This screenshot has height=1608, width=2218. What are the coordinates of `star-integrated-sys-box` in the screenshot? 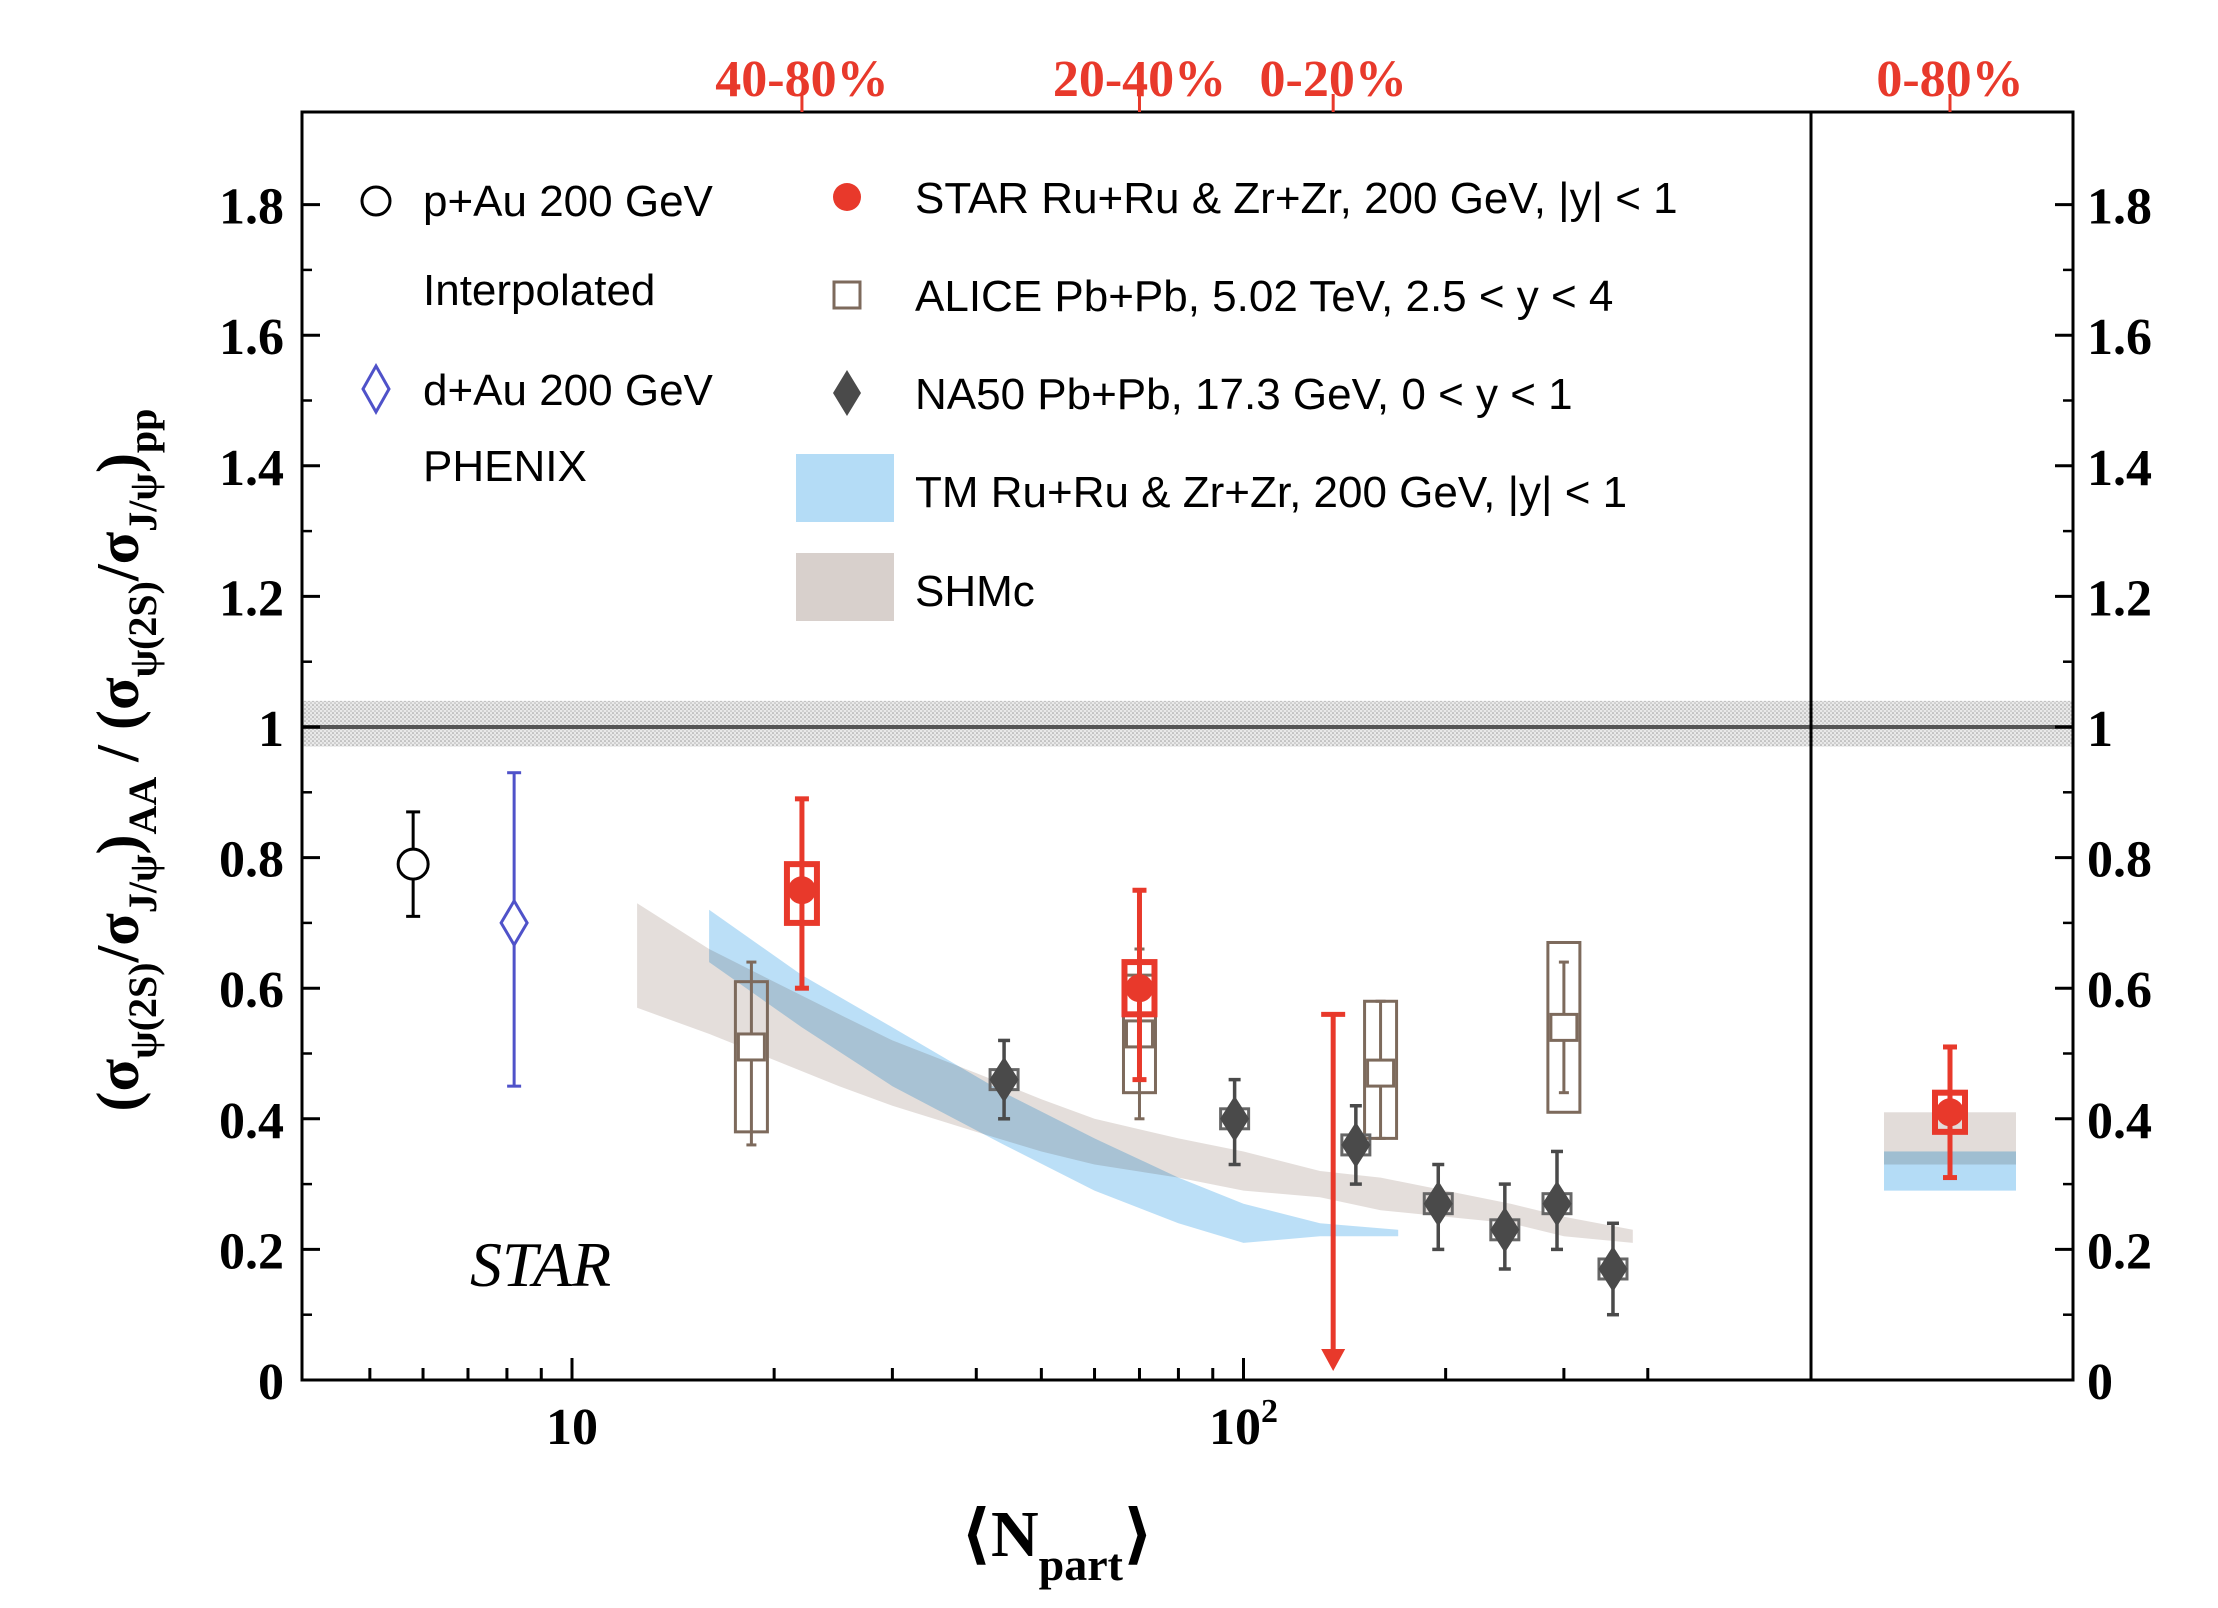 It's located at (1950, 1112).